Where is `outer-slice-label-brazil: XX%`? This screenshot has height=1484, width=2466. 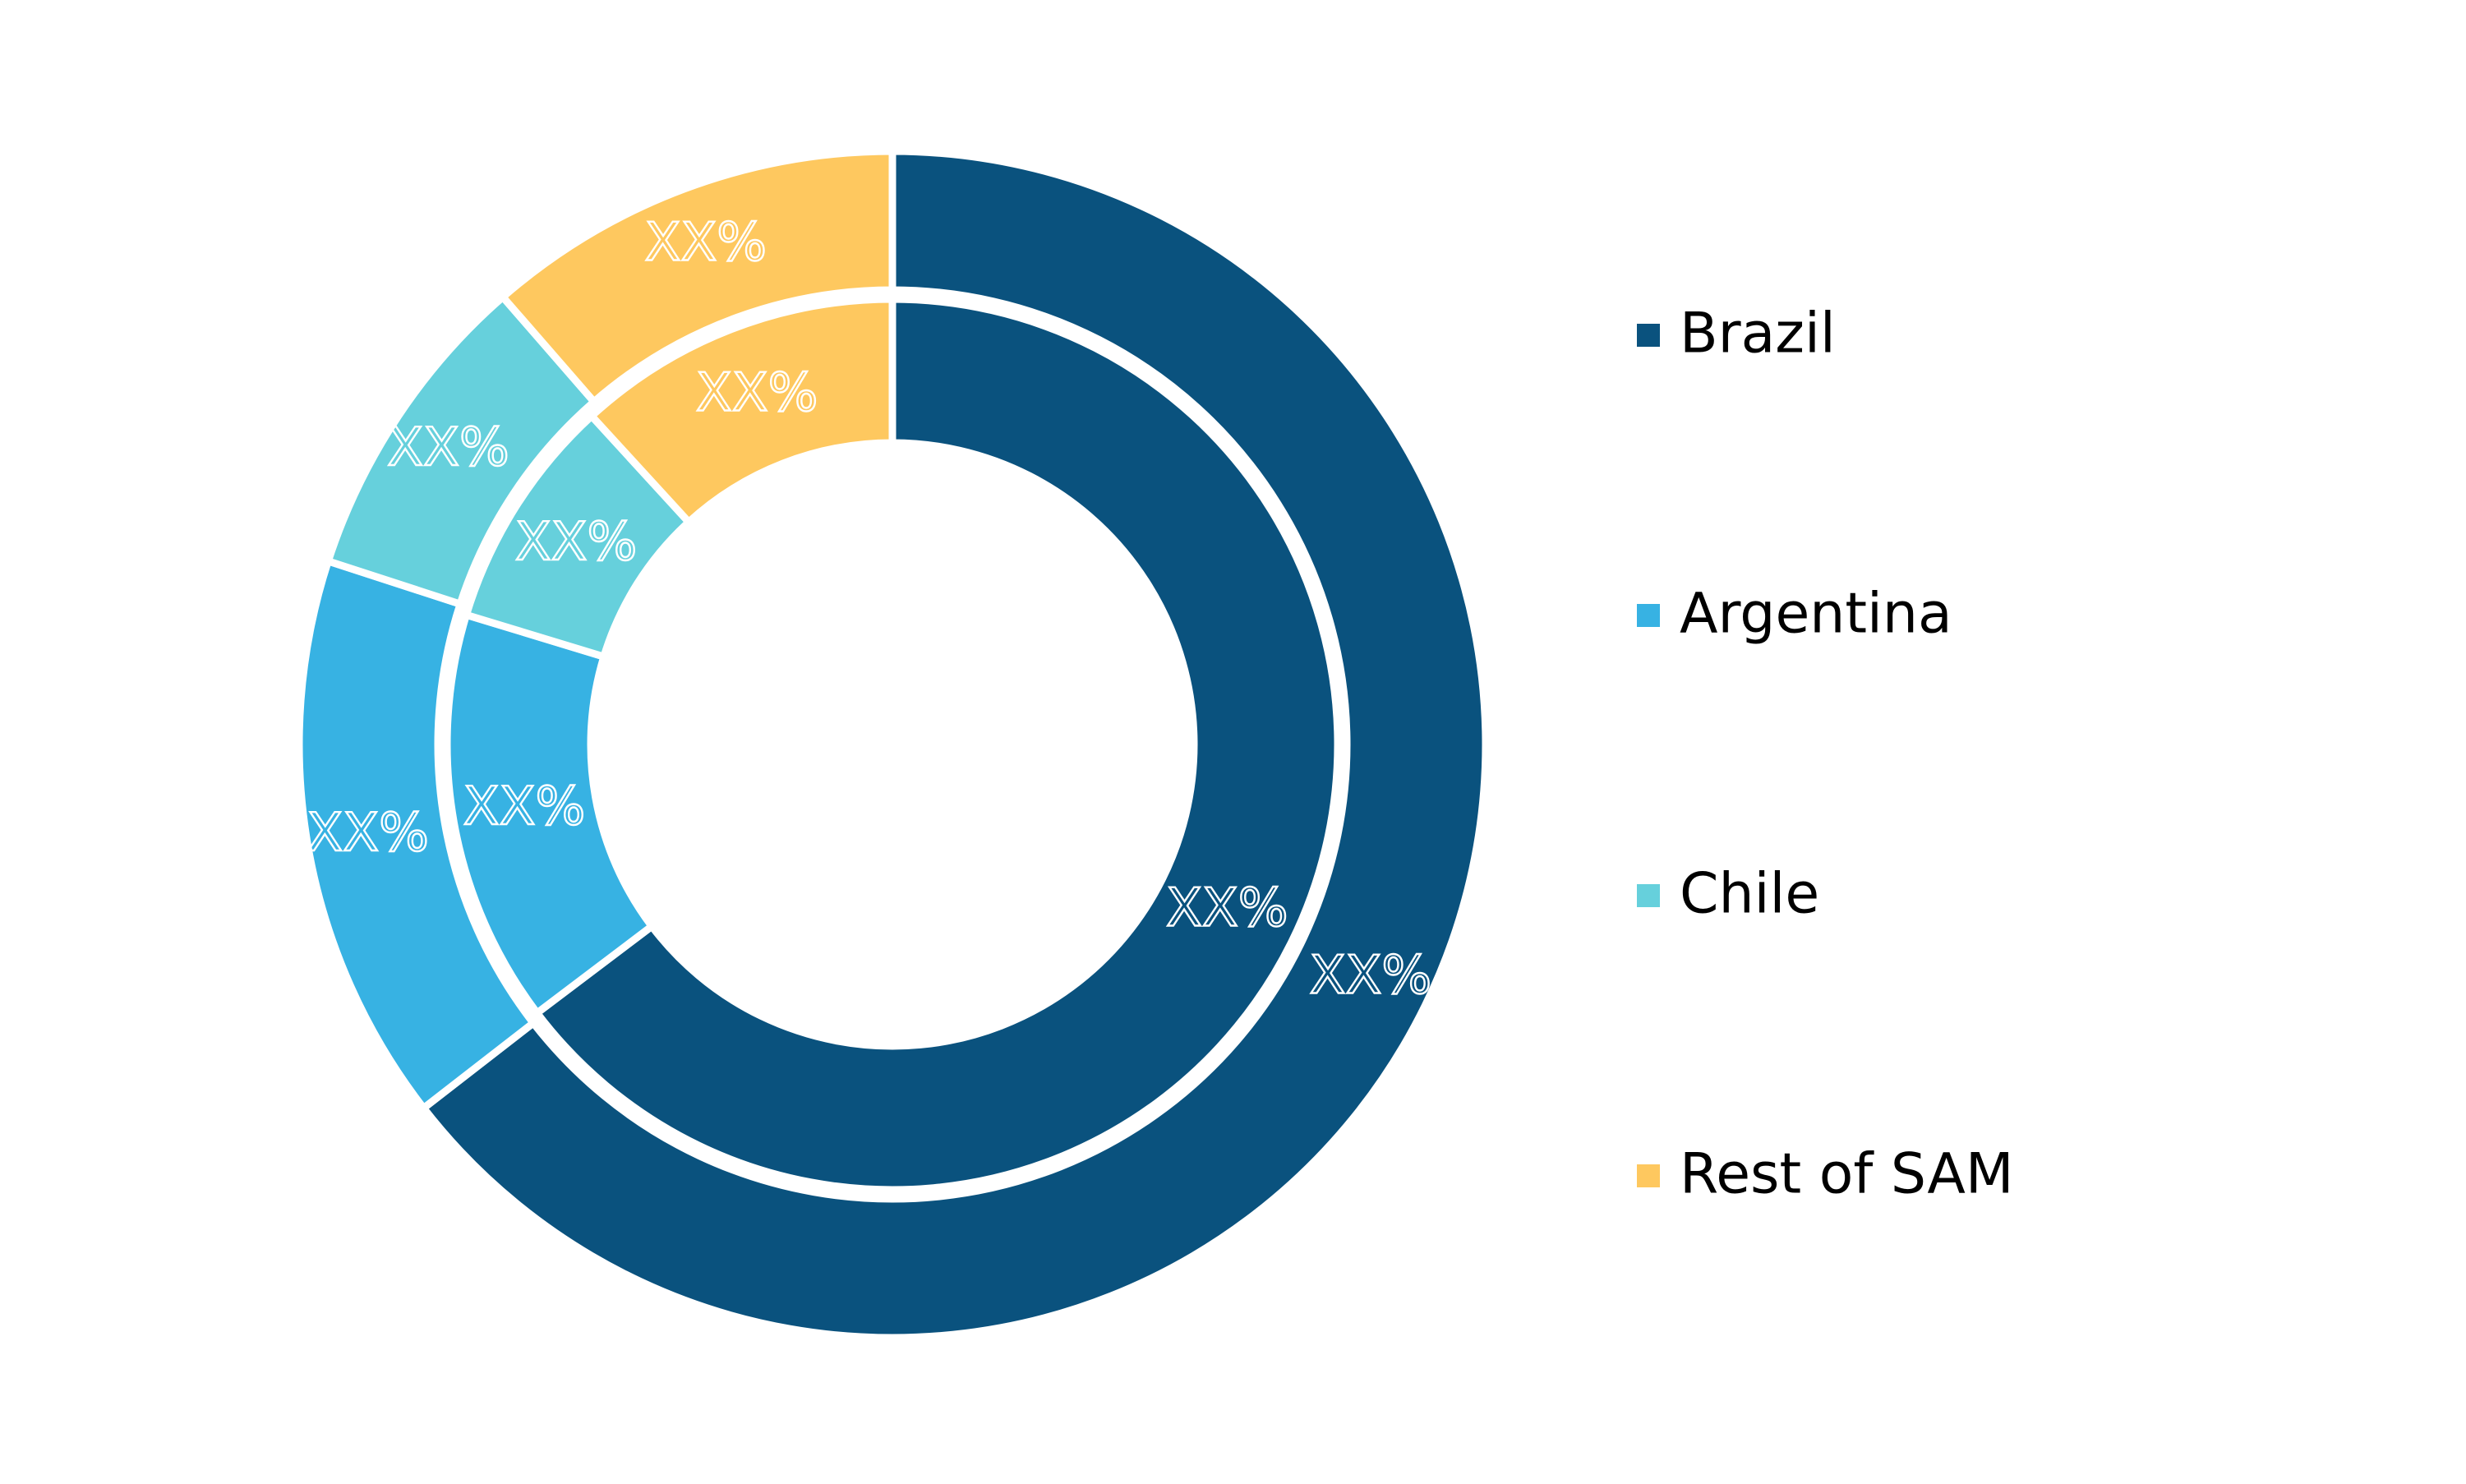
outer-slice-label-brazil: XX% is located at coordinates (1371, 977).